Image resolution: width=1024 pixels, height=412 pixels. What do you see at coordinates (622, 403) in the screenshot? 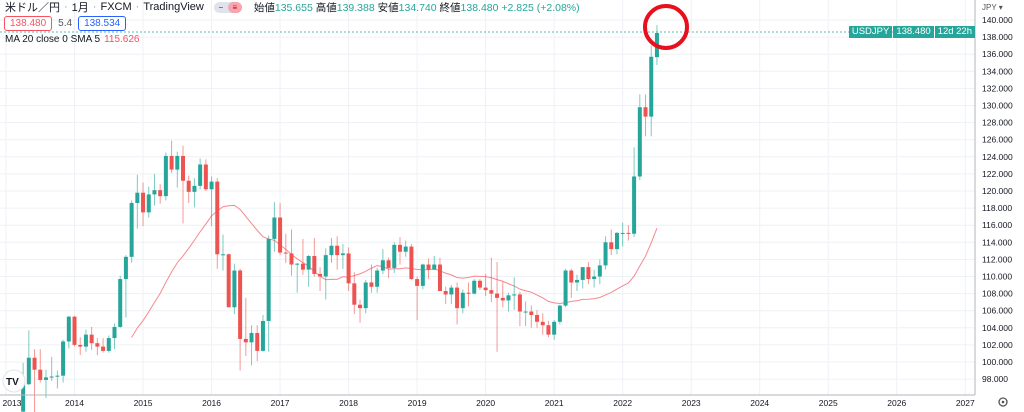
I see `x-tick-label: 2022` at bounding box center [622, 403].